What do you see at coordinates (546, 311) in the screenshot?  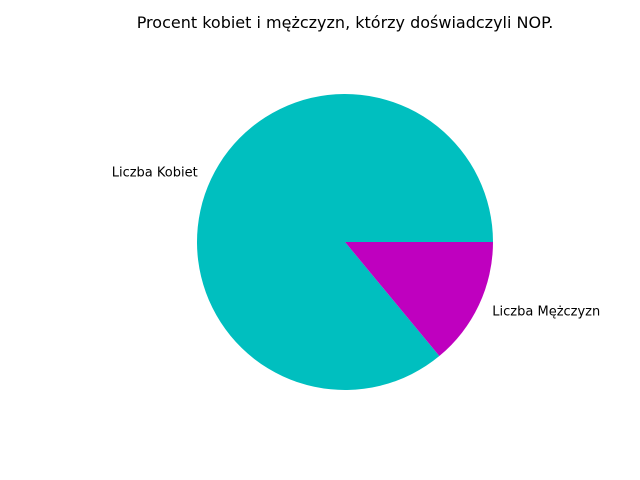 I see `pie-label-2: Liczba Mężczyzn` at bounding box center [546, 311].